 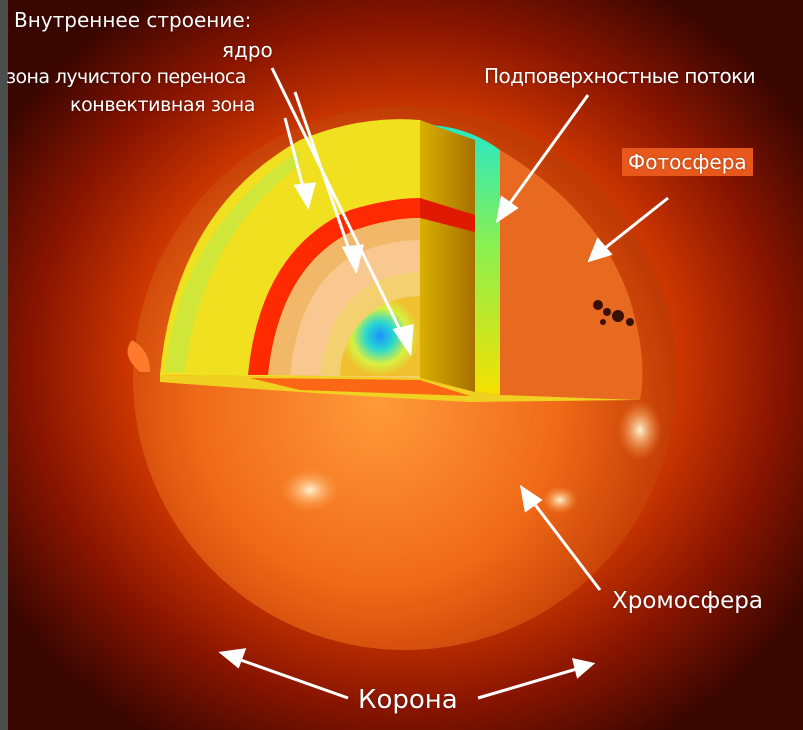 What do you see at coordinates (531, 498) in the screenshot?
I see `arrow-chromosphere-head` at bounding box center [531, 498].